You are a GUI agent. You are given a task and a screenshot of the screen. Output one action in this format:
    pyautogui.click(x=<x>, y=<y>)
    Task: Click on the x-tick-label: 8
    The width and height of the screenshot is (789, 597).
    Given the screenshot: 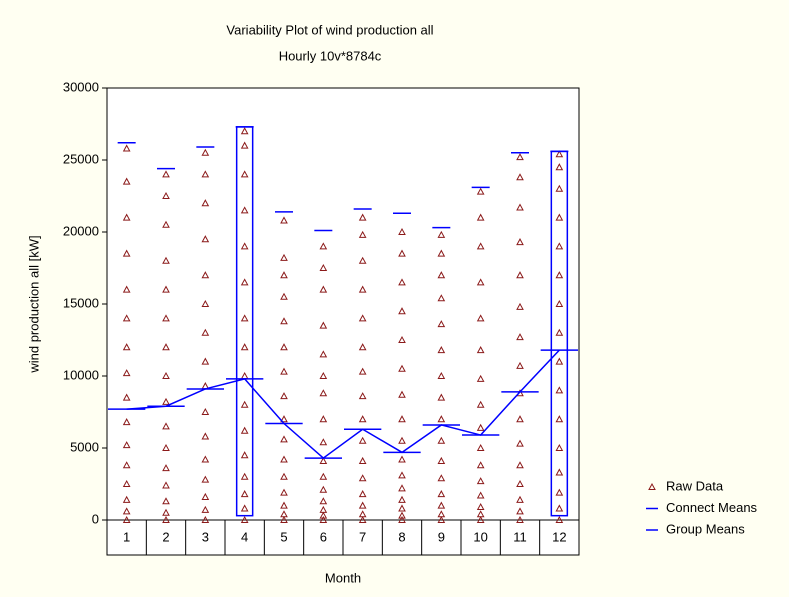 What is the action you would take?
    pyautogui.click(x=401, y=536)
    